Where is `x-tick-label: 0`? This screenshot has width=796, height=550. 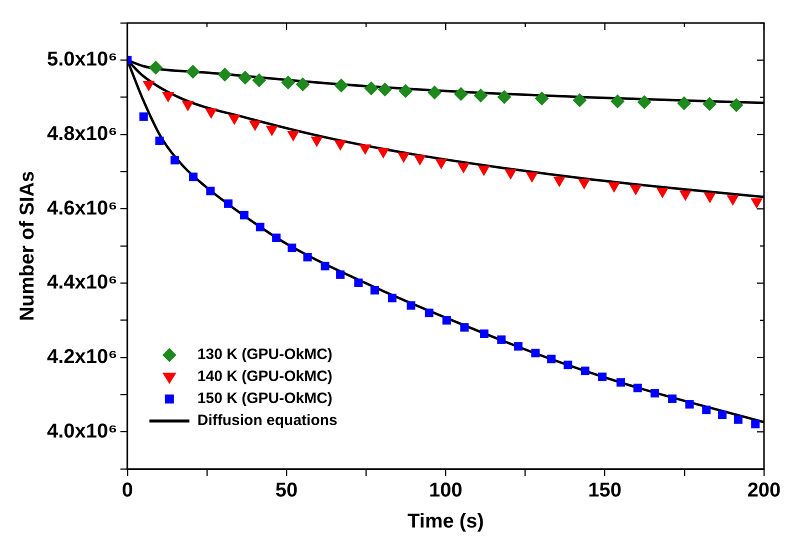 x-tick-label: 0 is located at coordinates (127, 491).